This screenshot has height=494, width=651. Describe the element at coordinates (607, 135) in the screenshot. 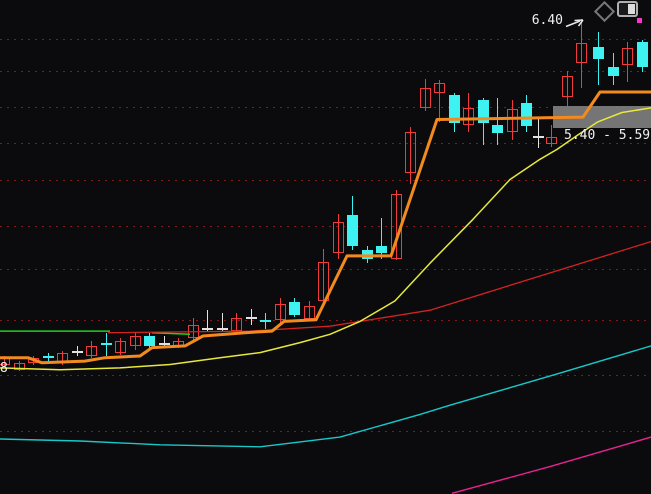

I see `zone-price-range-label: 5.40 - 5.59` at that location.